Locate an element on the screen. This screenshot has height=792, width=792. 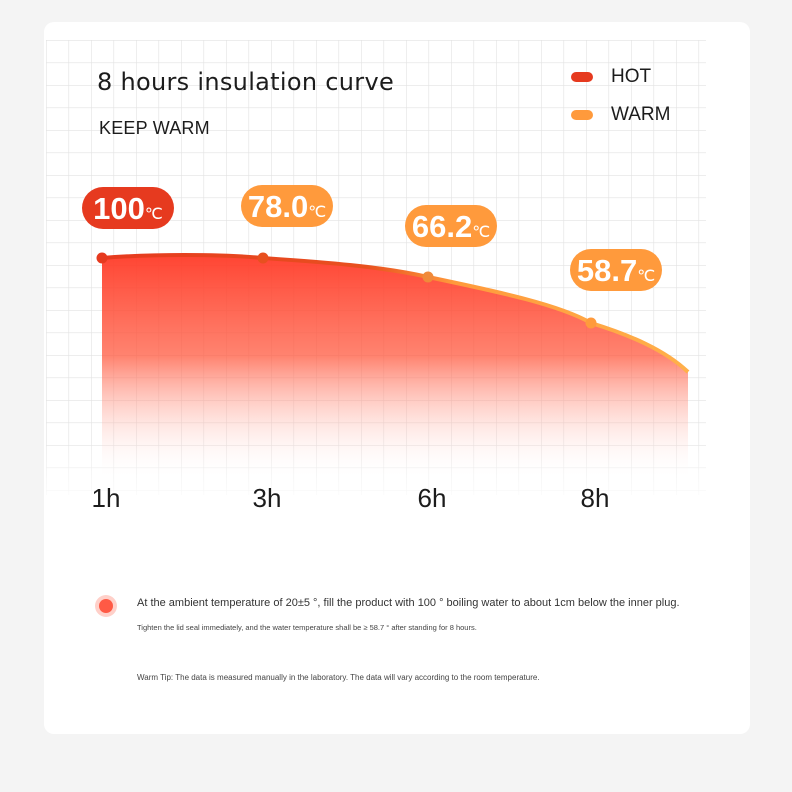
legend-label-warm: WARM is located at coordinates (641, 114).